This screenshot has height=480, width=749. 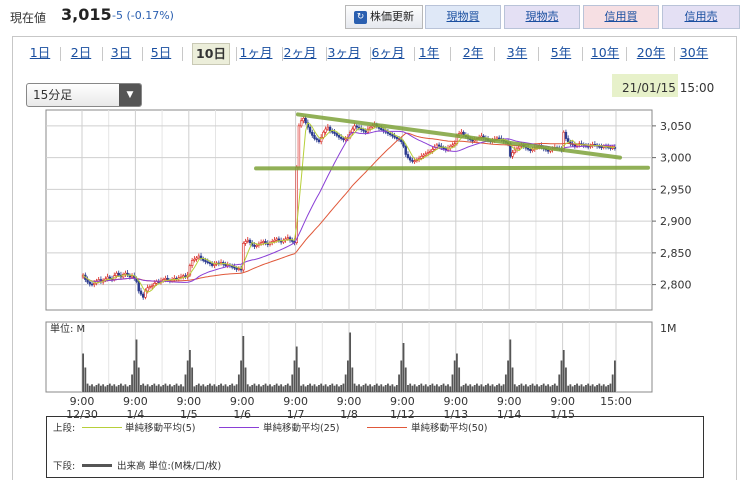 What do you see at coordinates (97, 465) in the screenshot?
I see `legend-volume-bar` at bounding box center [97, 465].